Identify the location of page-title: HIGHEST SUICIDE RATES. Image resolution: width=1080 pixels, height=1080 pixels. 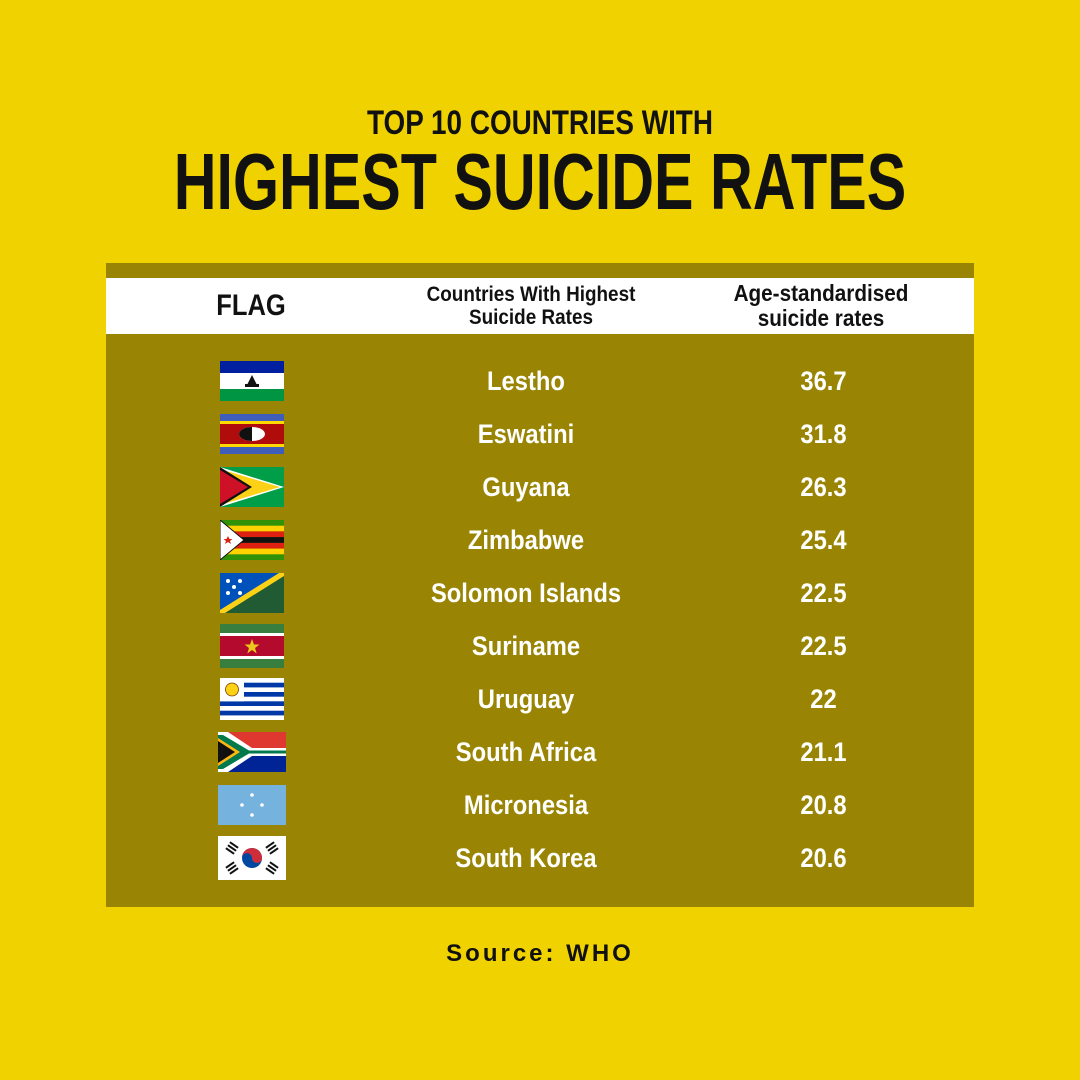
(540, 181).